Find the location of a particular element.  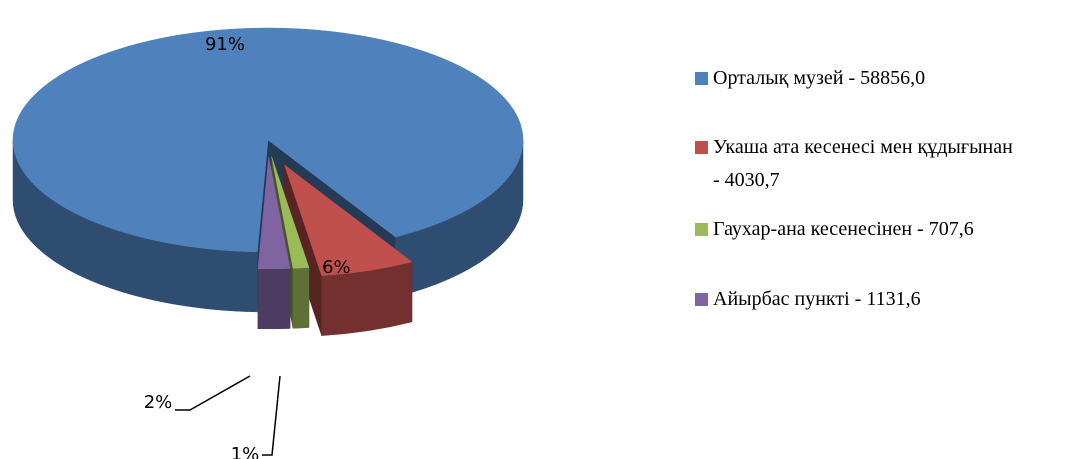

data-label: 91% is located at coordinates (225, 44).